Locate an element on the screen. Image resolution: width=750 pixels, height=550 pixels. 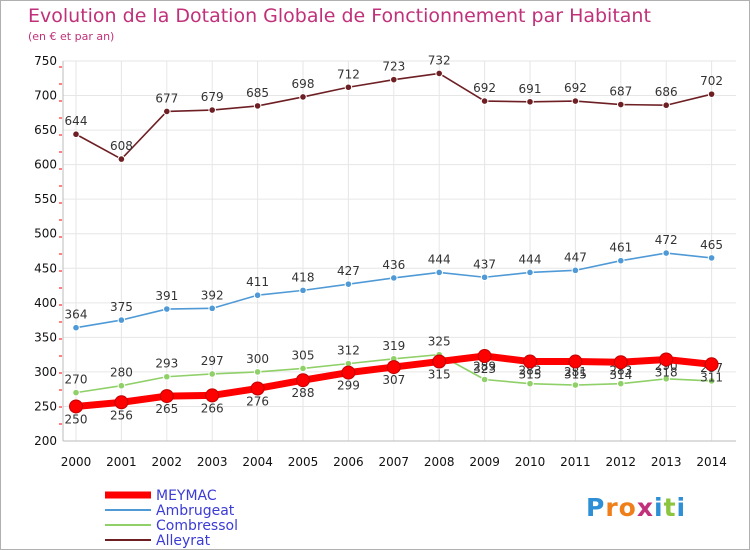
x-tick-label: 2010 is located at coordinates (530, 462).